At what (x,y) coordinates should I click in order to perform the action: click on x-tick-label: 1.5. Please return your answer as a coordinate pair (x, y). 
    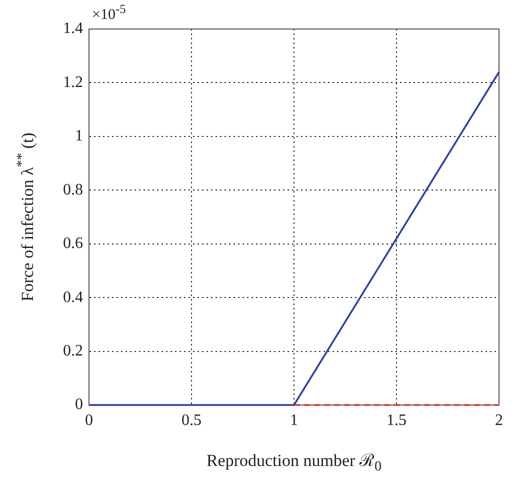
    Looking at the image, I should click on (396, 420).